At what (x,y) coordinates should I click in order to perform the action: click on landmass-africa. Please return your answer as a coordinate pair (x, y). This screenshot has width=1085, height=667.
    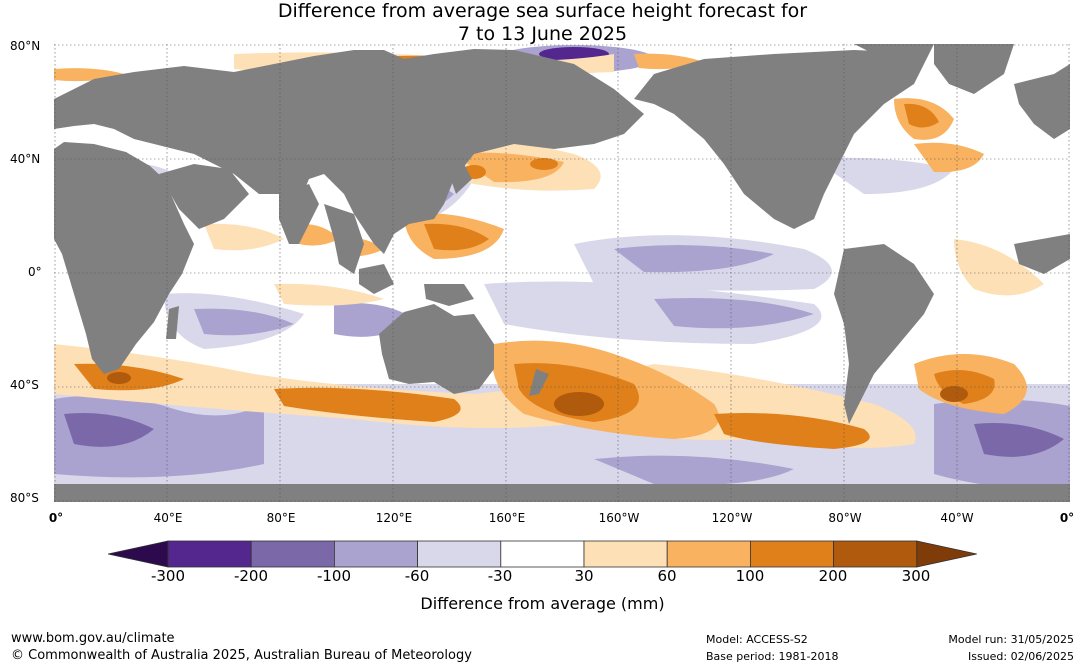
    Looking at the image, I should click on (124, 258).